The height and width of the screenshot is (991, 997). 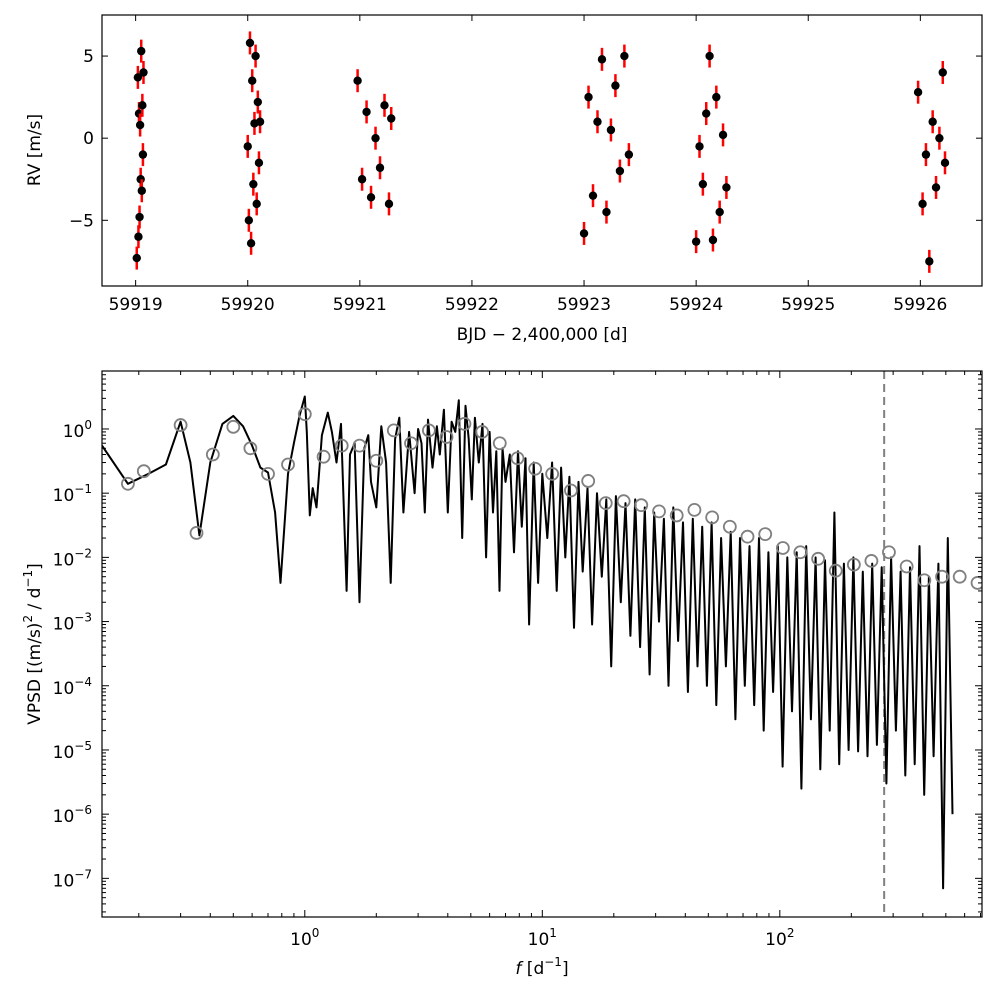 What do you see at coordinates (35, 601) in the screenshot?
I see `y-label-mid: / d` at bounding box center [35, 601].